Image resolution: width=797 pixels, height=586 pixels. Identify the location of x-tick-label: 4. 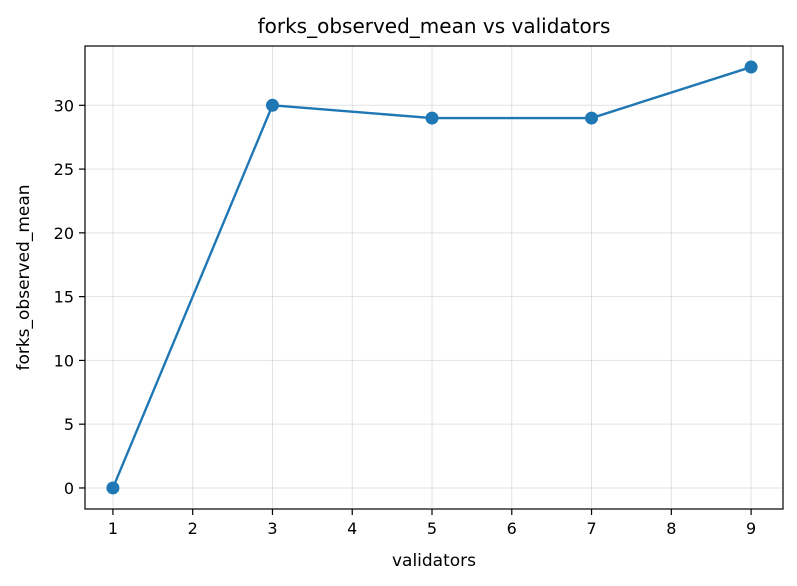
(352, 528).